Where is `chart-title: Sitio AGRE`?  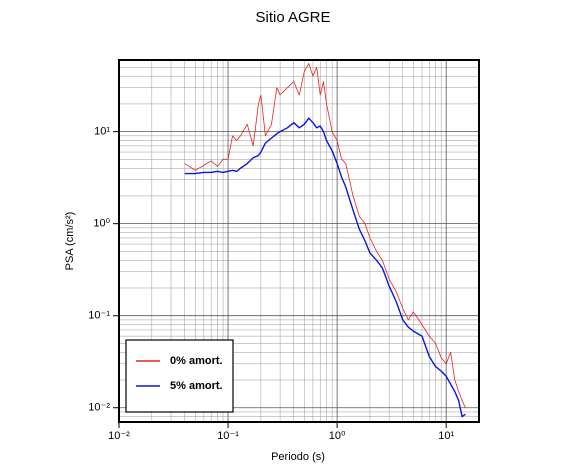 chart-title: Sitio AGRE is located at coordinates (292, 17).